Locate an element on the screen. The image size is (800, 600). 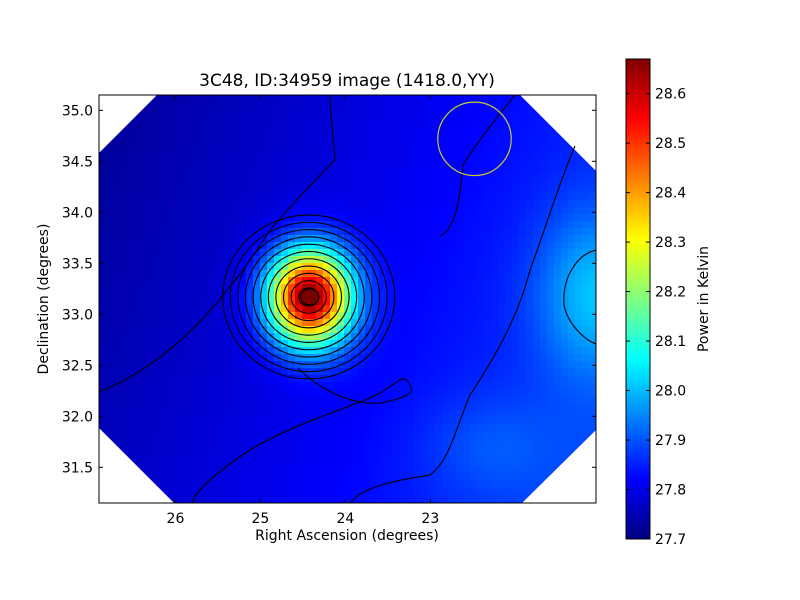
x-tick-label: 24 is located at coordinates (345, 519).